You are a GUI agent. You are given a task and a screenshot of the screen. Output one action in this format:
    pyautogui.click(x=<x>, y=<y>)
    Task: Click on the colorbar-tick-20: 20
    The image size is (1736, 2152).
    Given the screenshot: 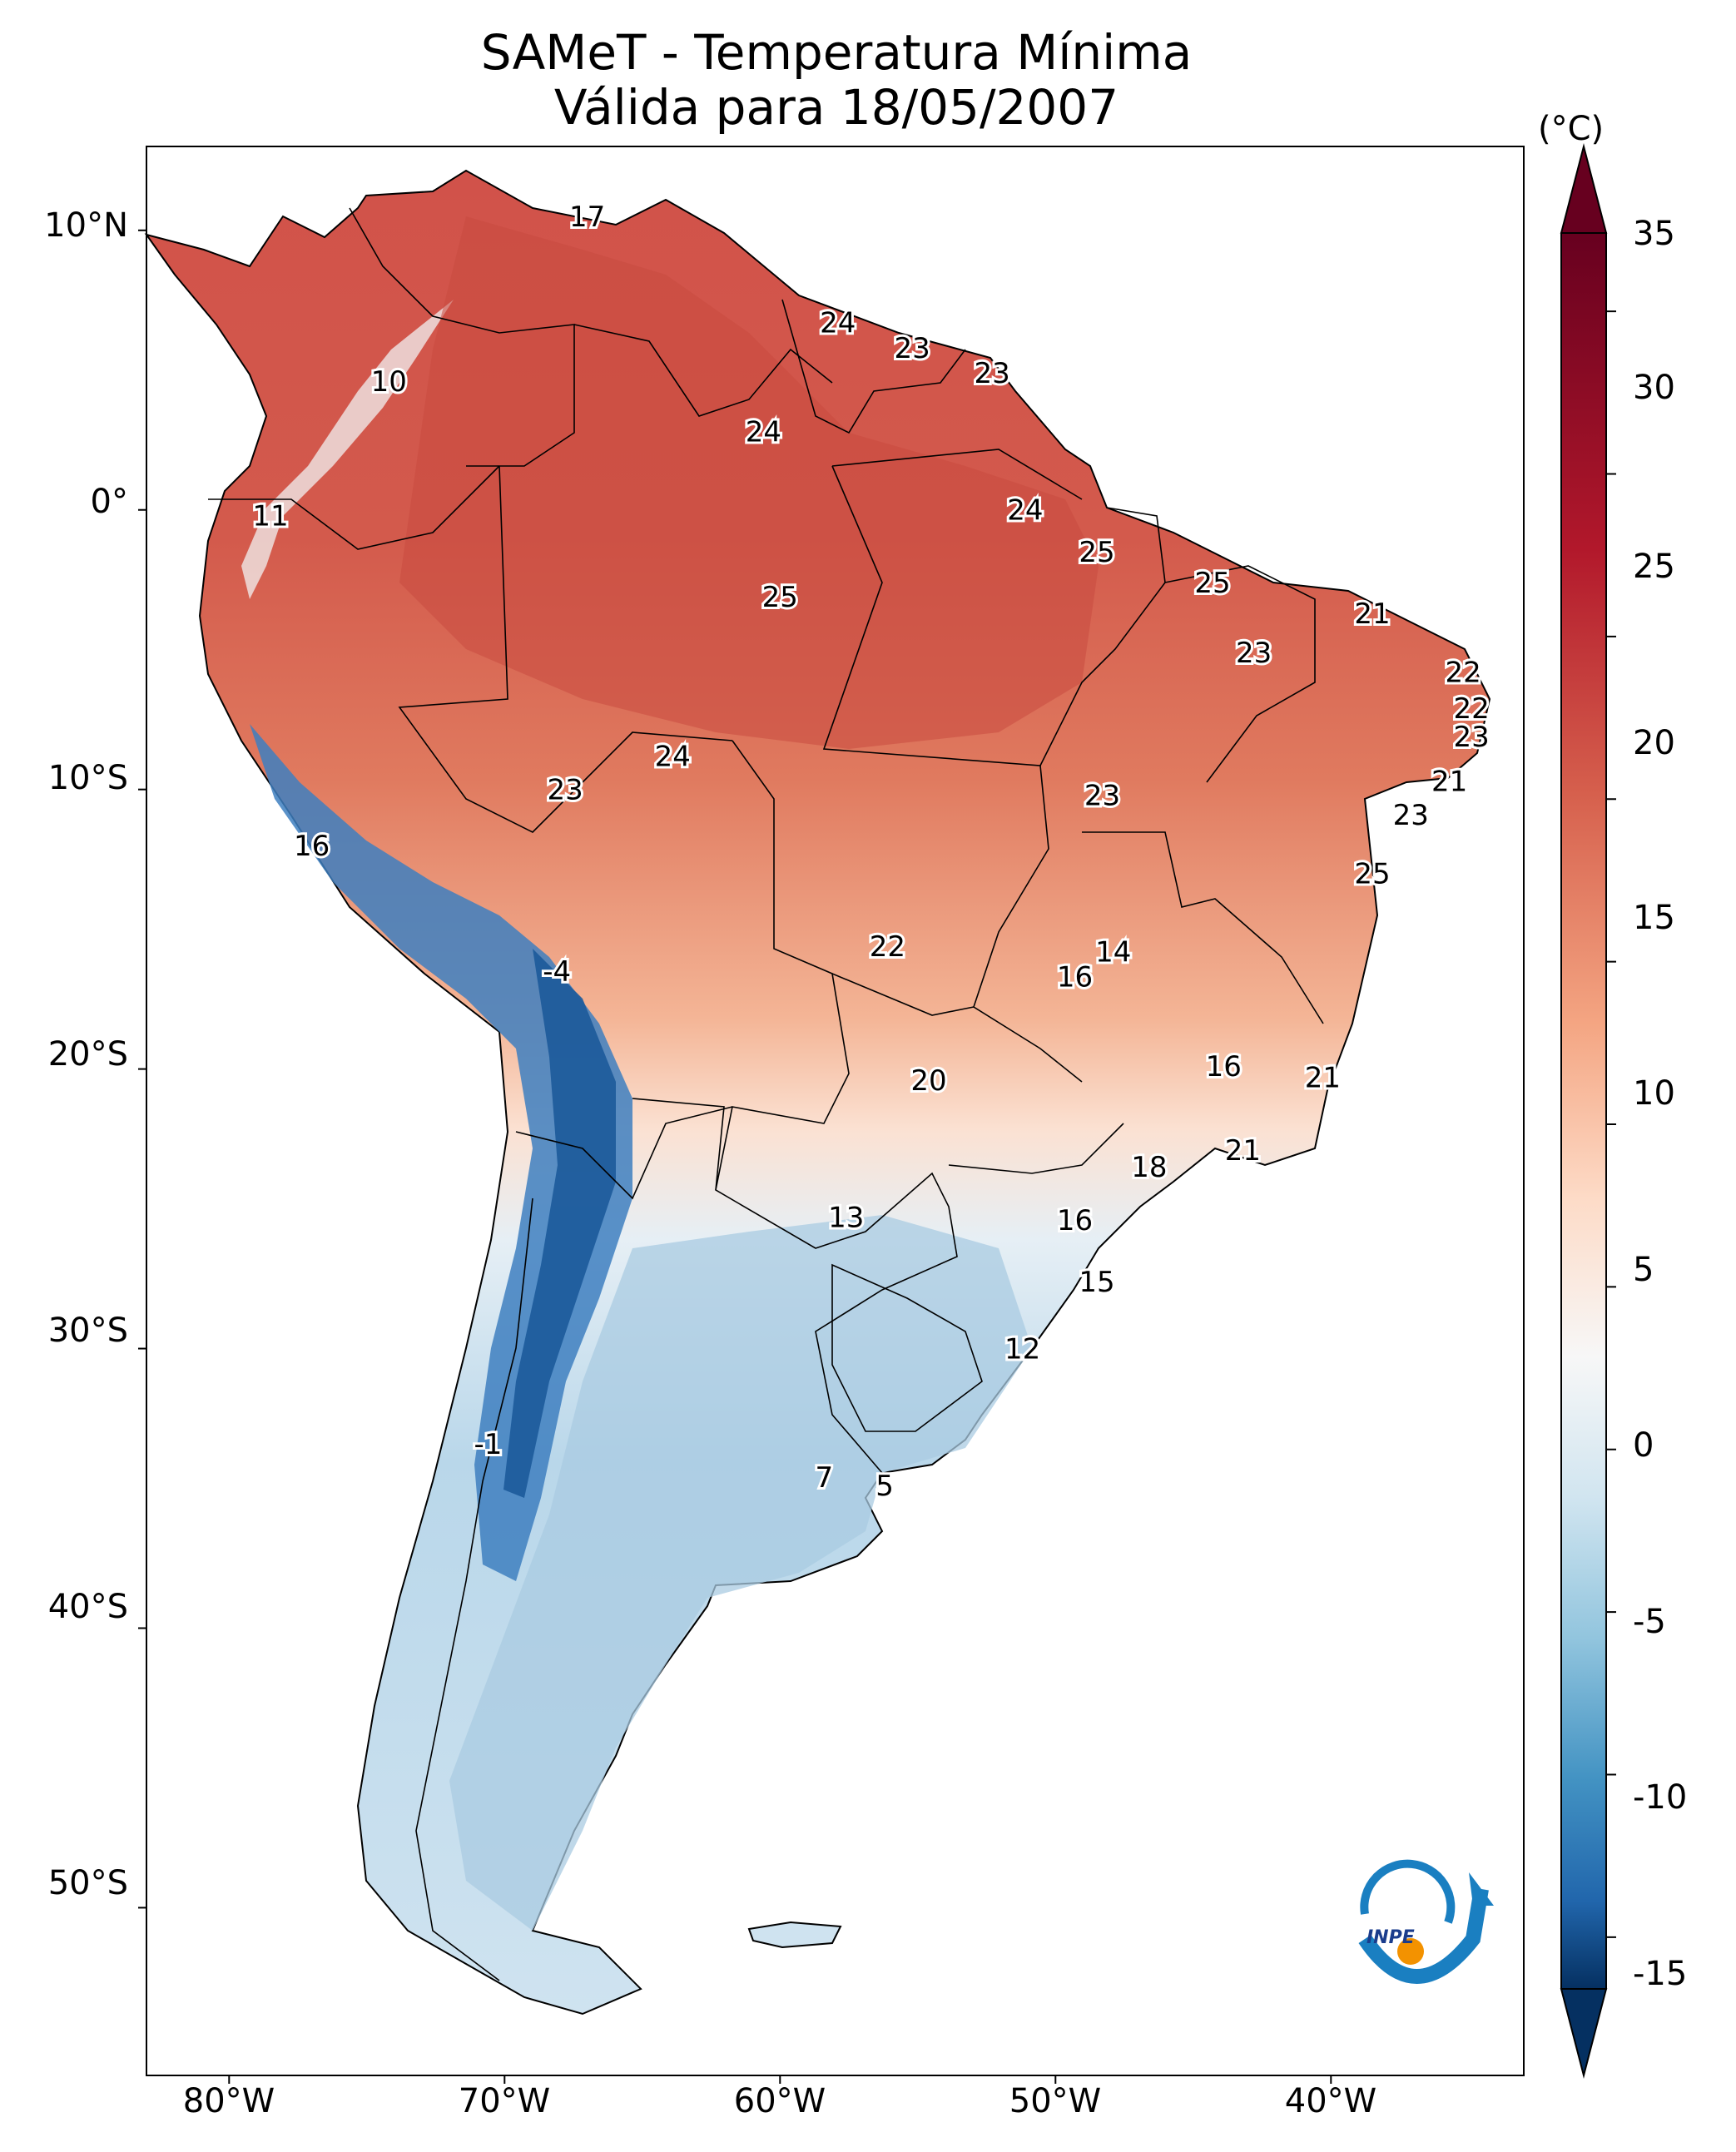 What is the action you would take?
    pyautogui.click(x=1654, y=743)
    